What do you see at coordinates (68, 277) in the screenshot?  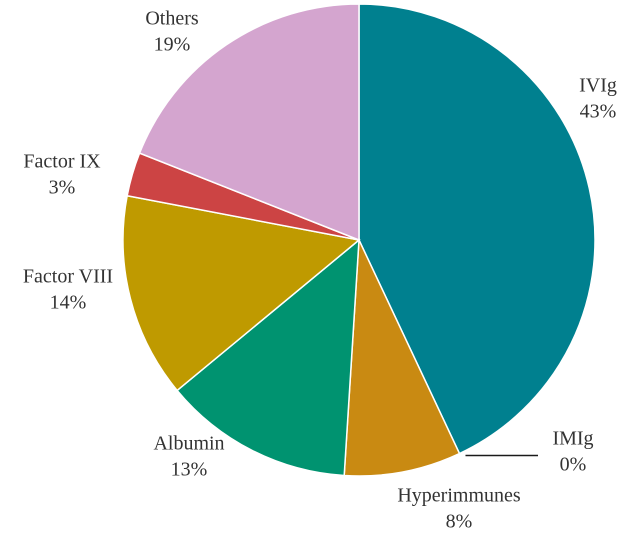 I see `slice-label: Factor VIII` at bounding box center [68, 277].